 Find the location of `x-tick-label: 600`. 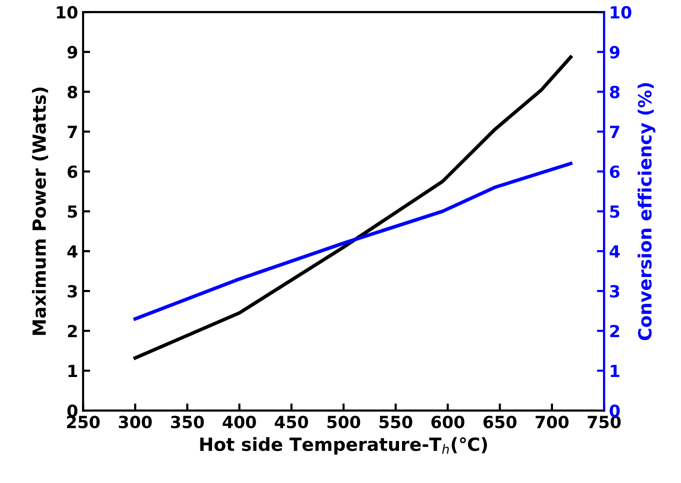

x-tick-label: 600 is located at coordinates (447, 422).